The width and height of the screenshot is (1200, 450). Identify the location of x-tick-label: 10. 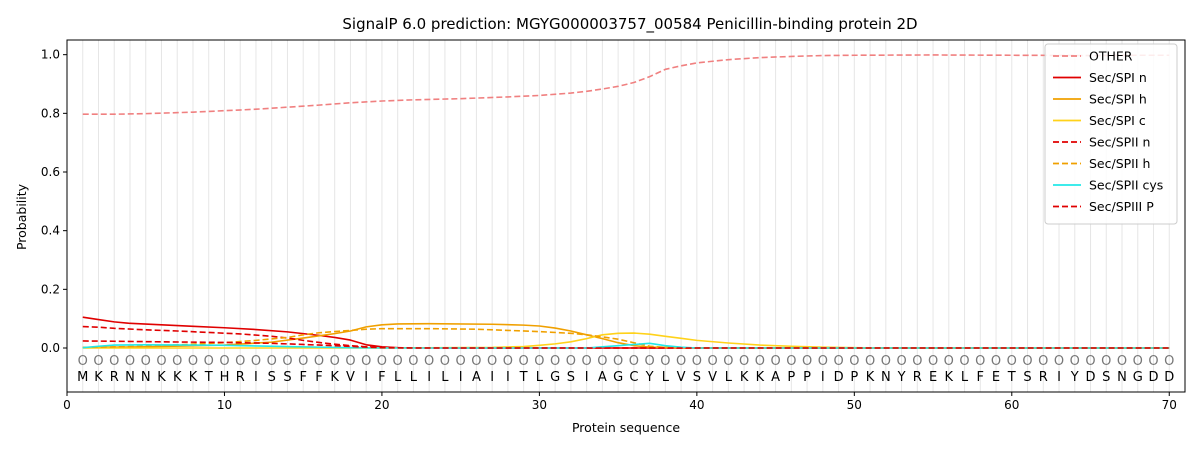
(224, 405).